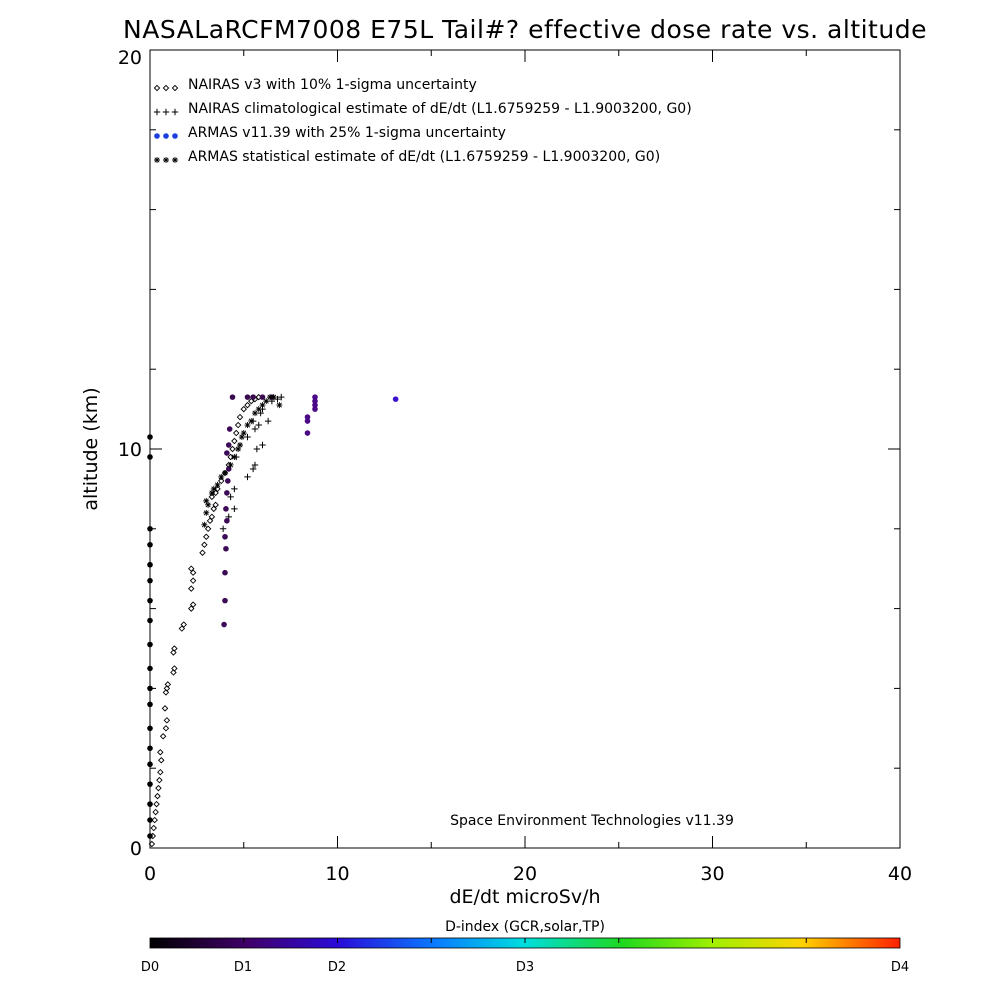 Image resolution: width=1000 pixels, height=1000 pixels. What do you see at coordinates (150, 874) in the screenshot?
I see `x-tick-label-0: 0` at bounding box center [150, 874].